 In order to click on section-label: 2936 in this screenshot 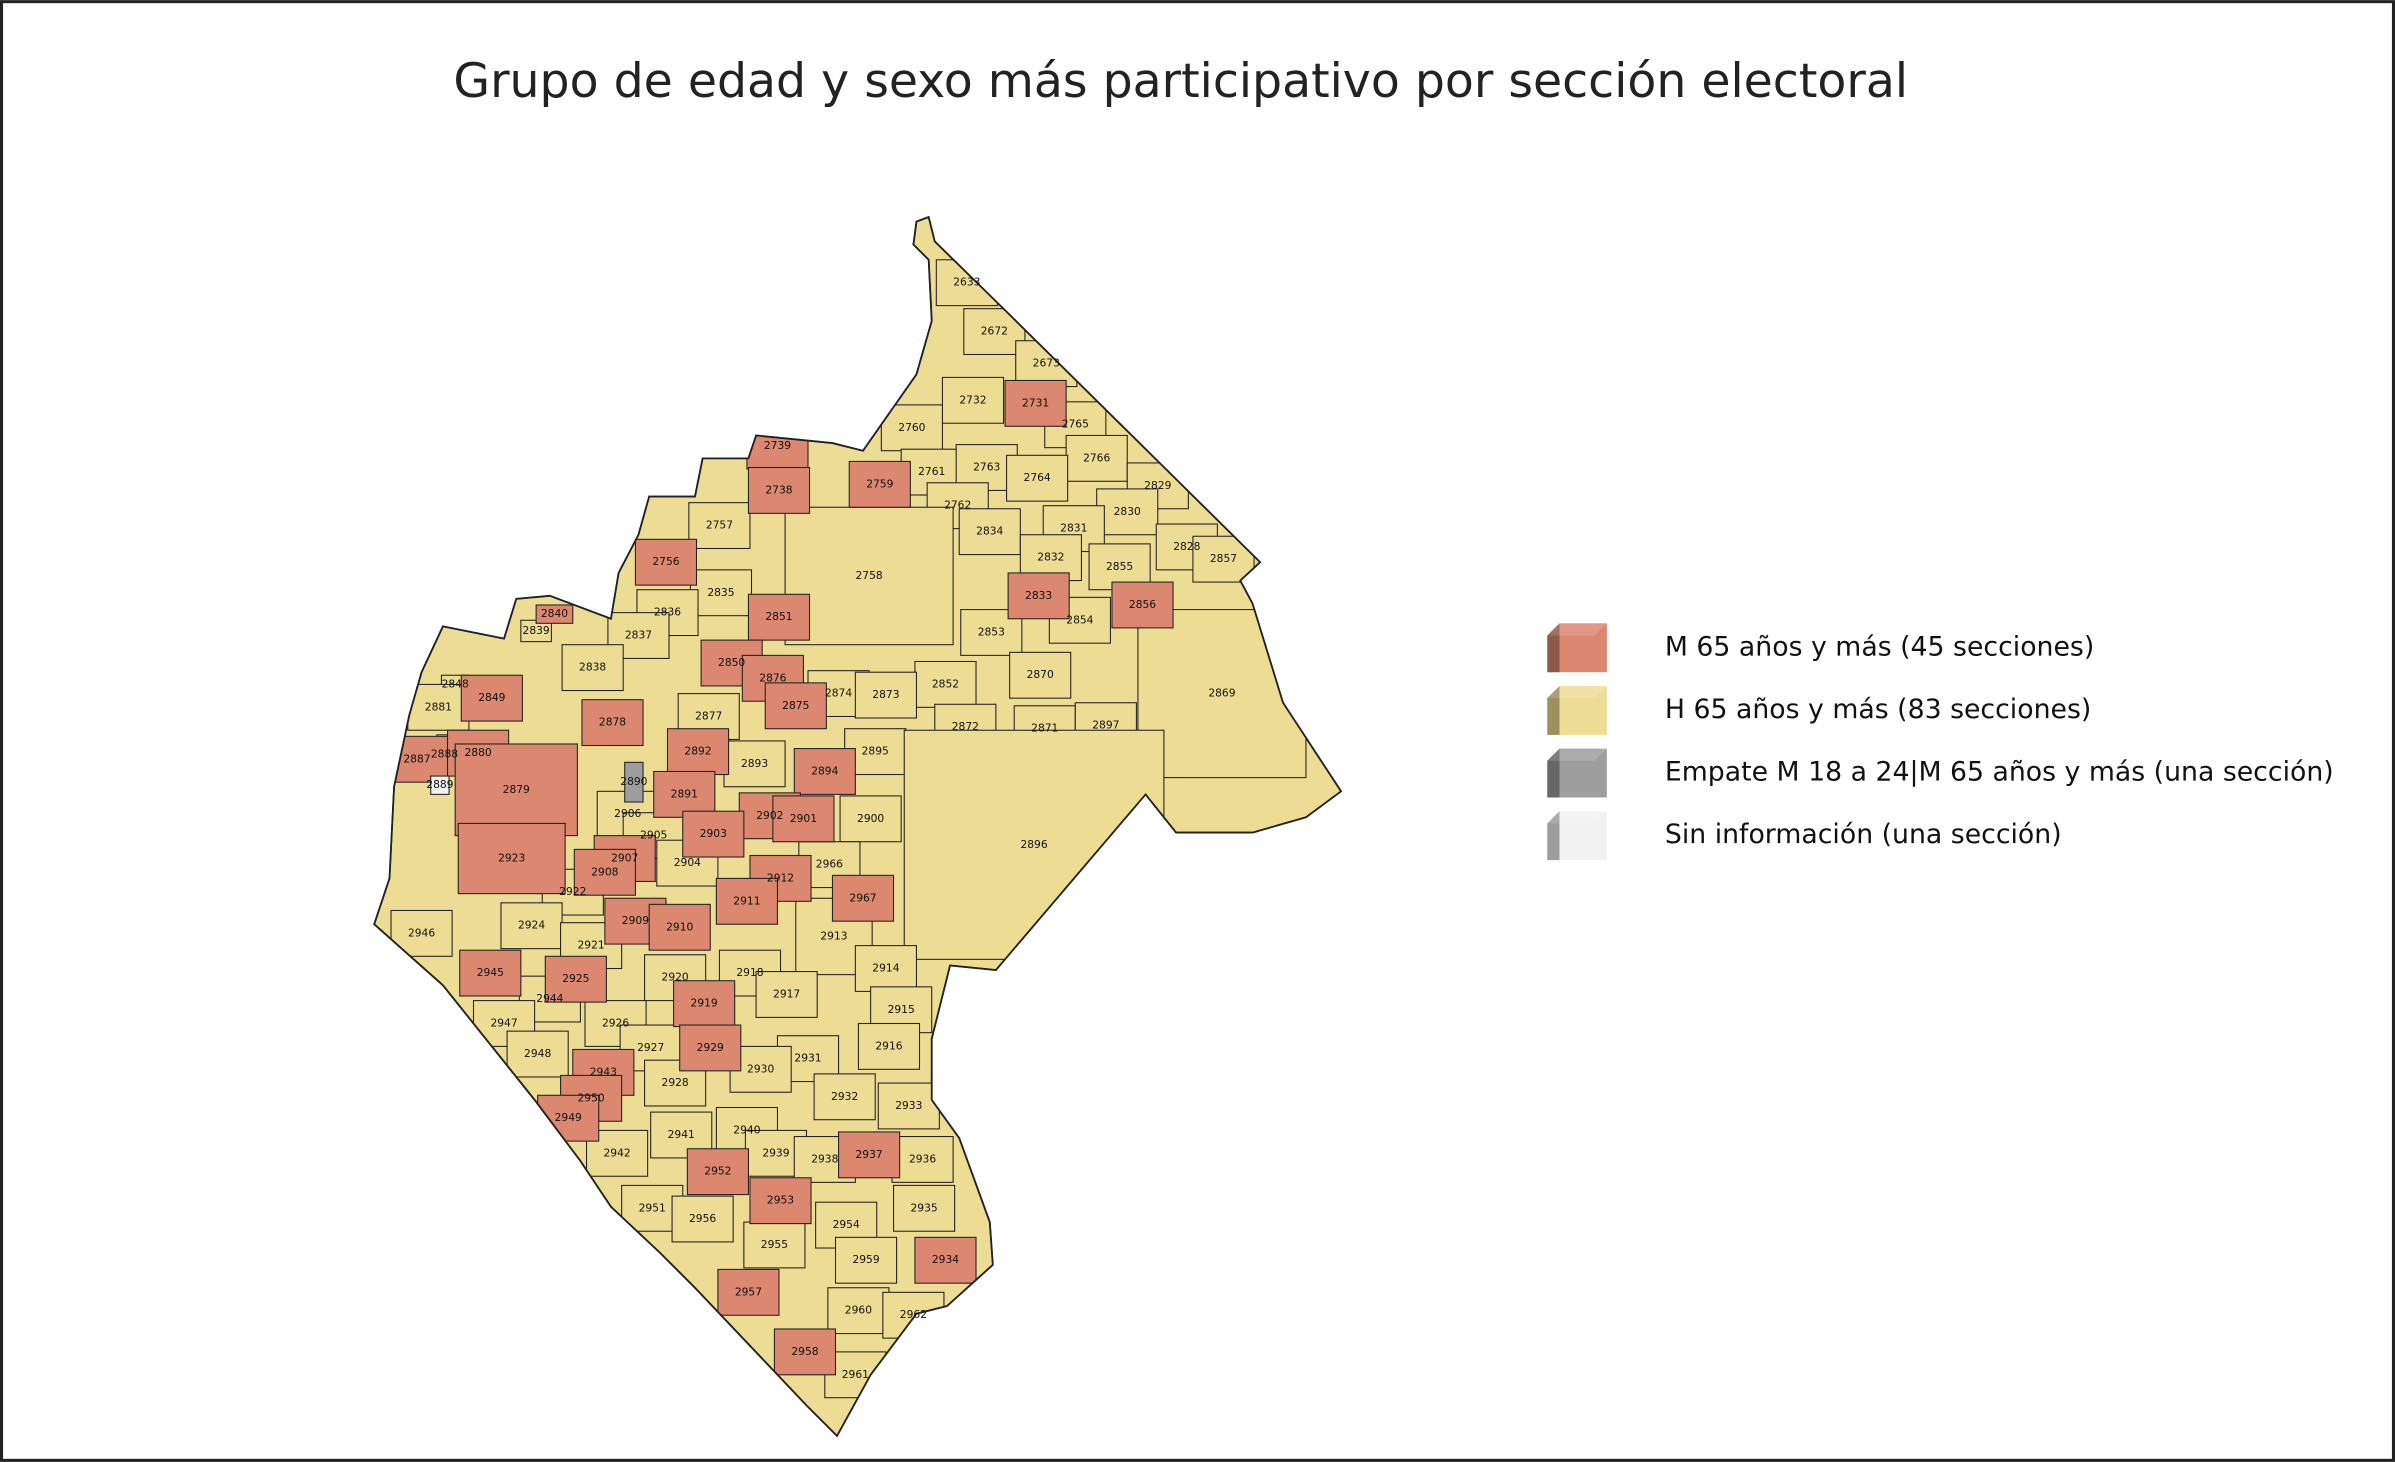, I will do `click(922, 1158)`.